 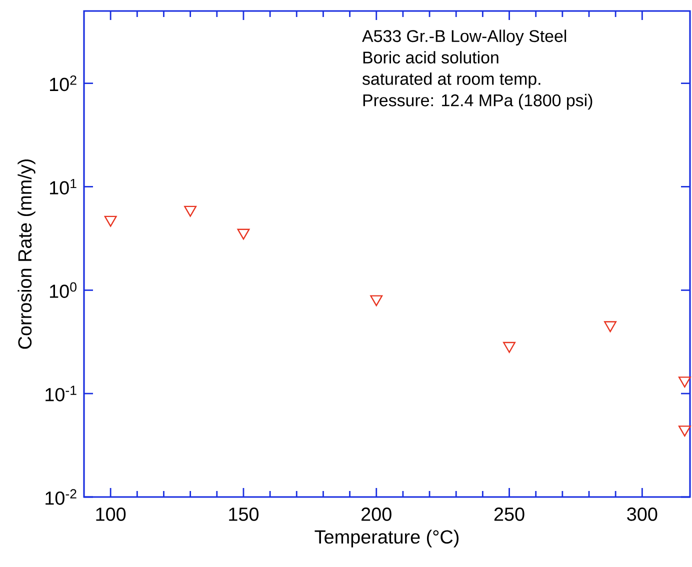 I want to click on y-tick-label: 10$^{-1}$, so click(x=61, y=394).